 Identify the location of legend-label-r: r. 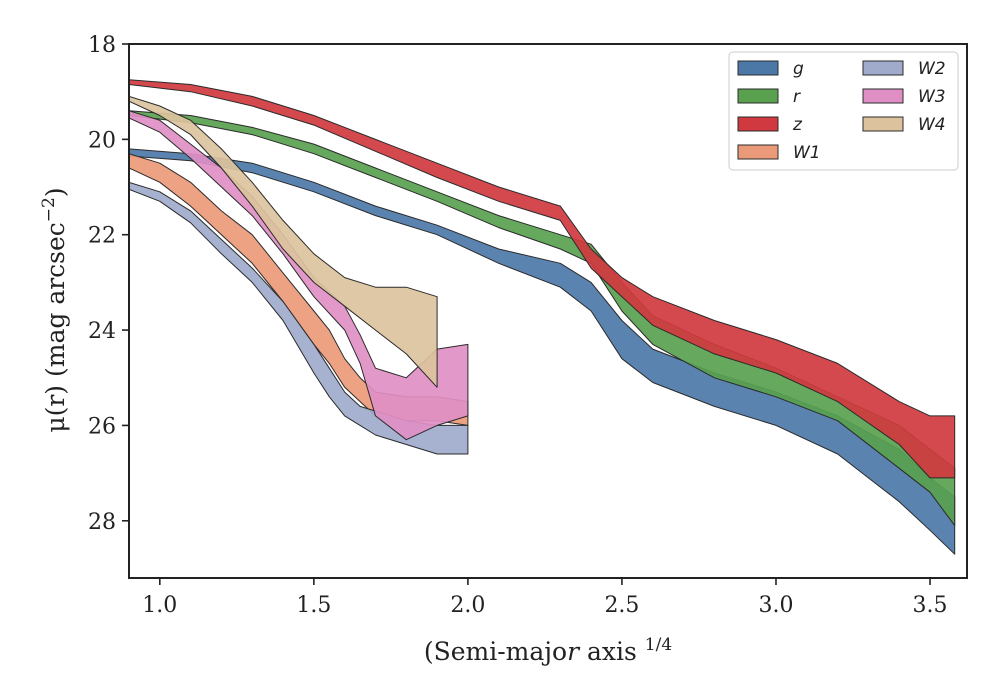
(797, 97).